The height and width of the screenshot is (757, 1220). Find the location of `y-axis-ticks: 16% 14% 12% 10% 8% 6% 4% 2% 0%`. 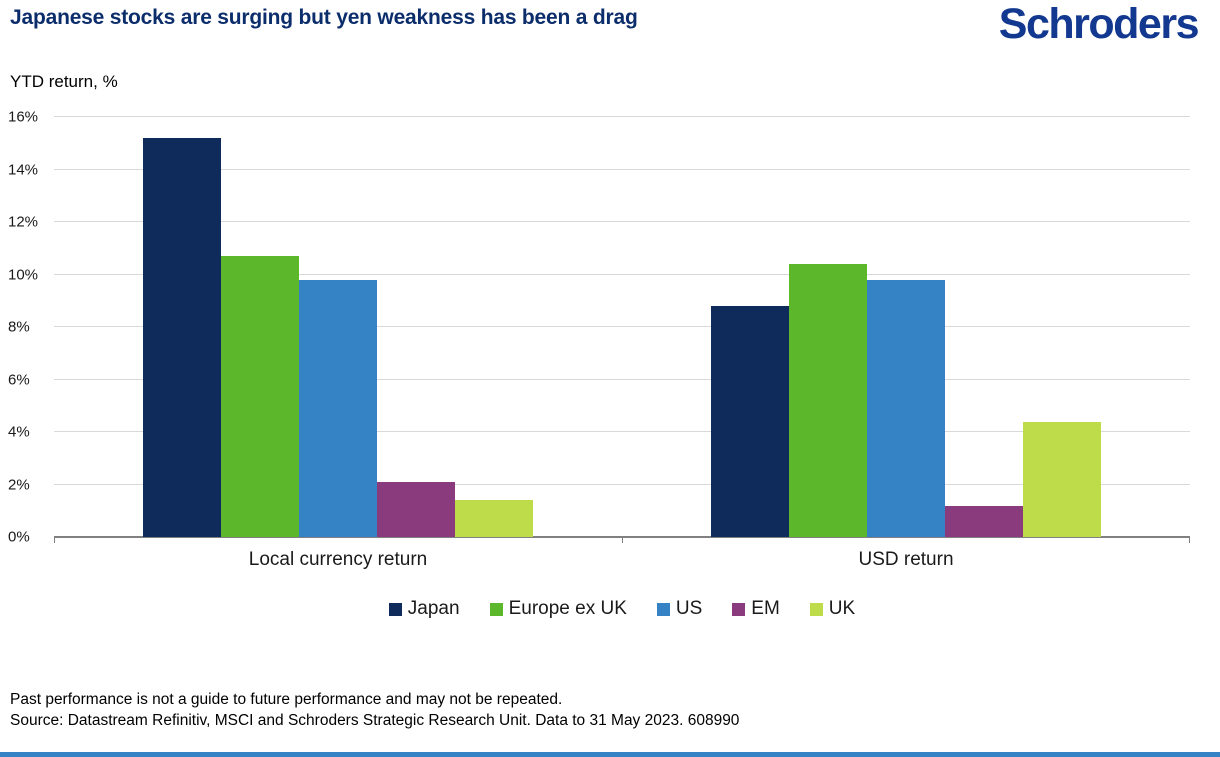

y-axis-ticks: 16% 14% 12% 10% 8% 6% 4% 2% 0% is located at coordinates (31, 327).